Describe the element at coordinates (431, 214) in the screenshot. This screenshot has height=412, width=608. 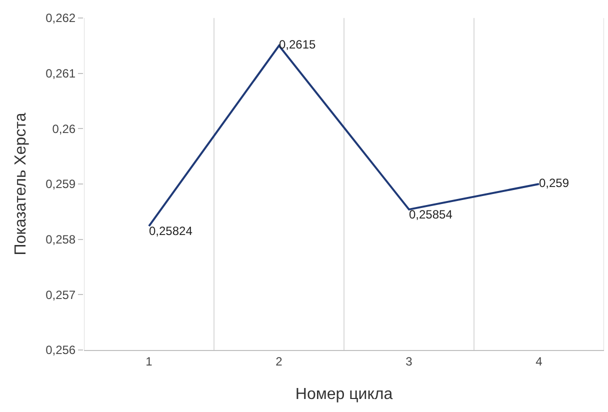
I see `data-label: 0,25854` at that location.